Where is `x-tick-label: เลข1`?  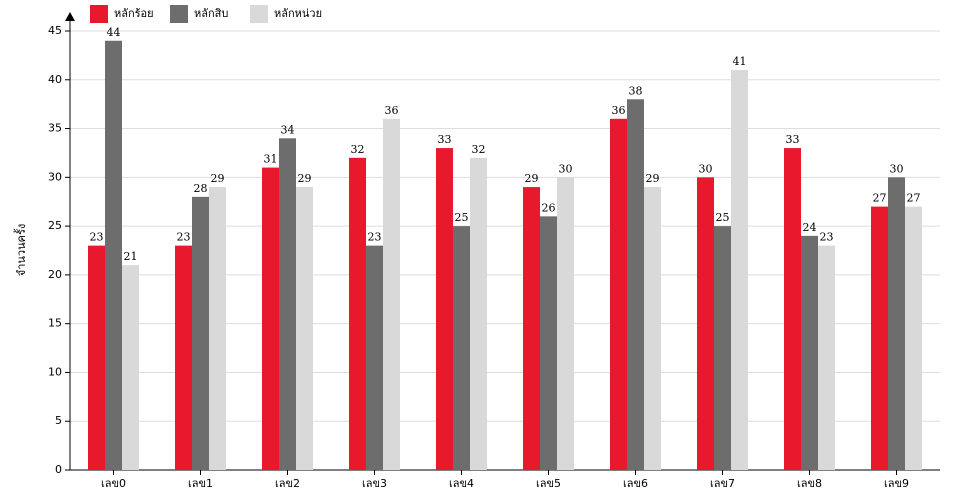
x-tick-label: เลข1 is located at coordinates (200, 483).